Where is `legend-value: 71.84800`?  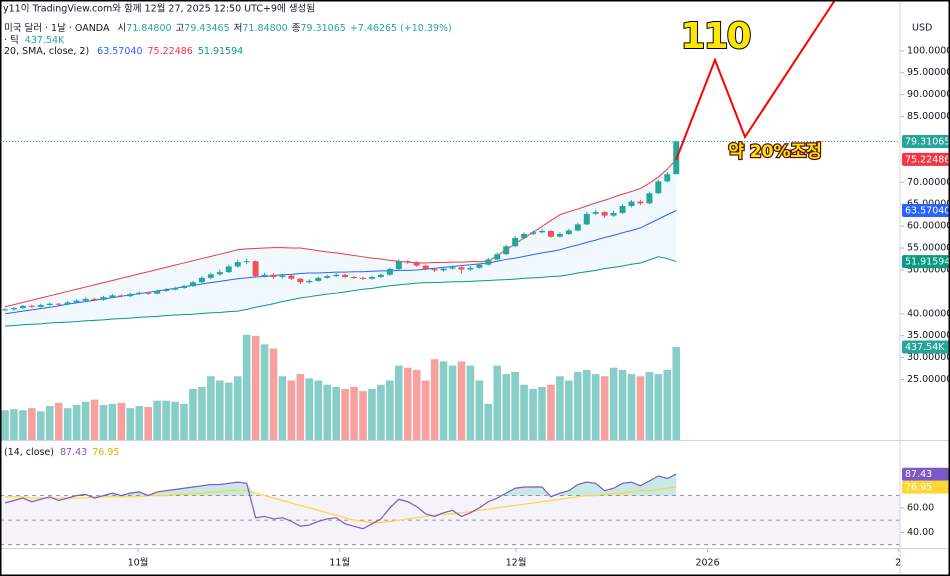 legend-value: 71.84800 is located at coordinates (264, 28).